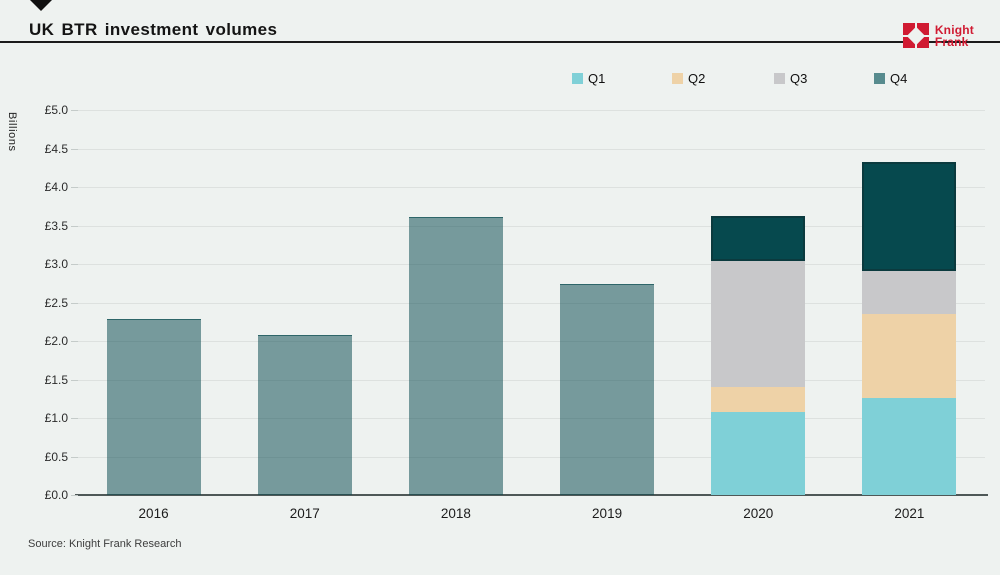 The height and width of the screenshot is (575, 1000). What do you see at coordinates (779, 78) in the screenshot?
I see `legend-swatch-q3` at bounding box center [779, 78].